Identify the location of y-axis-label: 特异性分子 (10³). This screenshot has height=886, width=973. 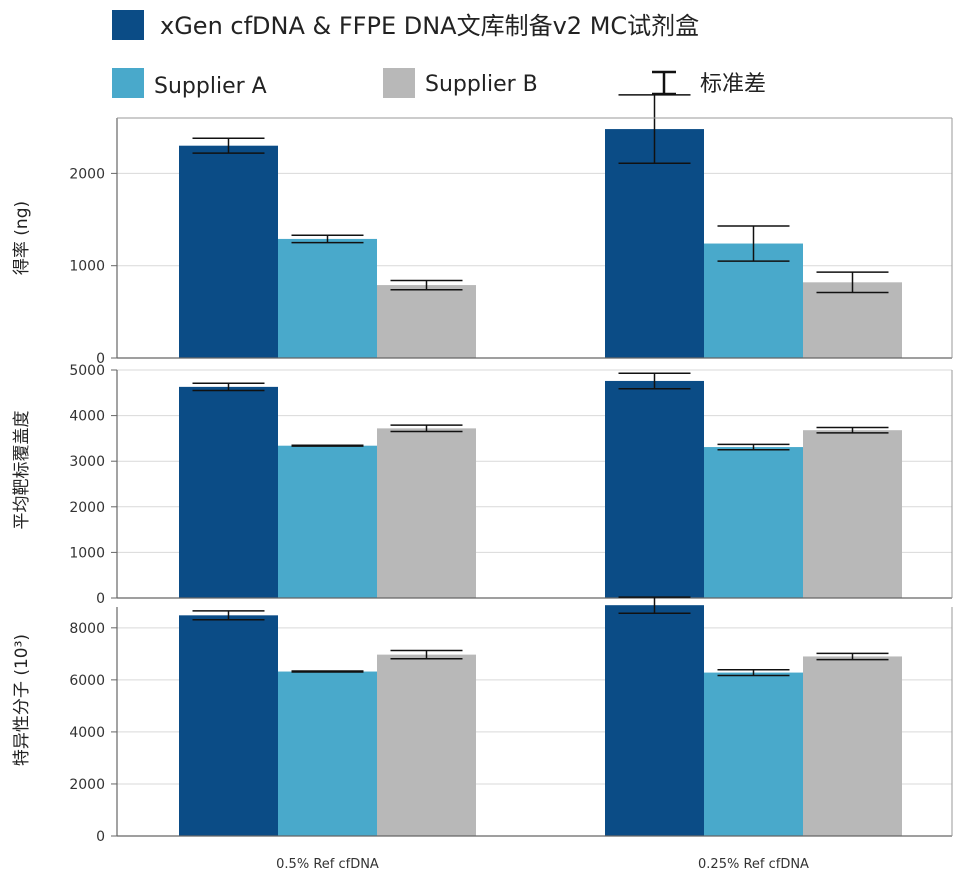
(22, 700).